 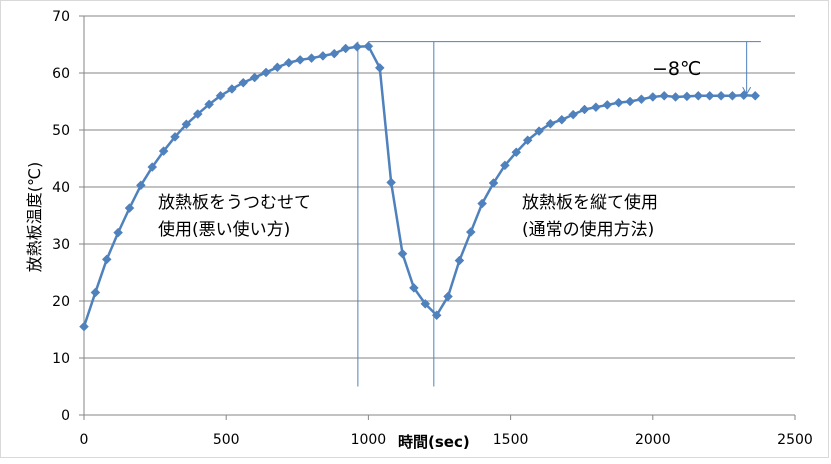 What do you see at coordinates (65, 416) in the screenshot?
I see `y-tick-label: 0` at bounding box center [65, 416].